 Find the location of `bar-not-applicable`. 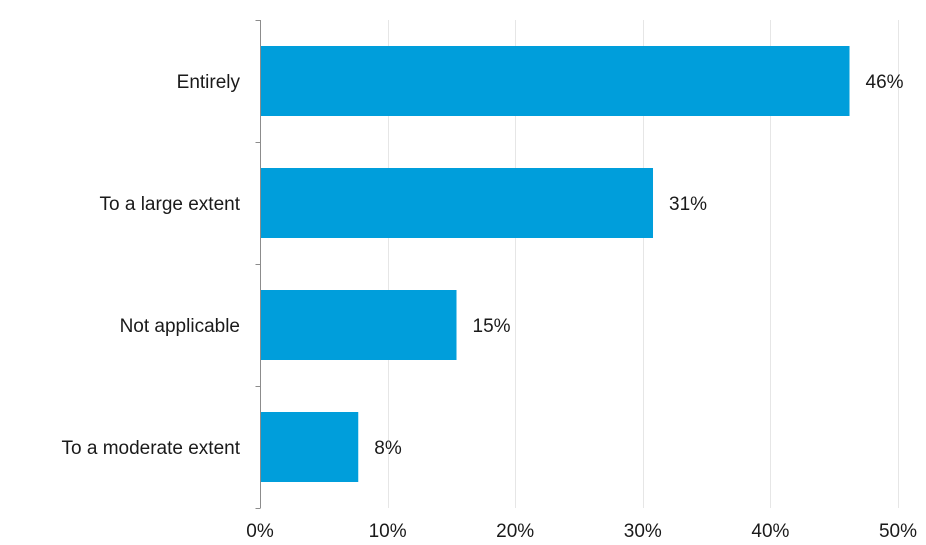

bar-not-applicable is located at coordinates (358, 325).